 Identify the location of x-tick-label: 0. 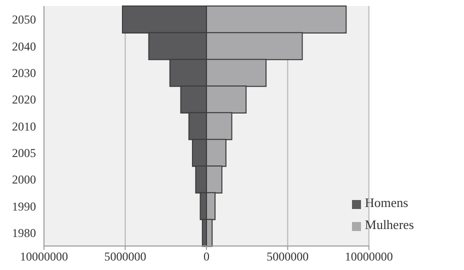
(206, 257).